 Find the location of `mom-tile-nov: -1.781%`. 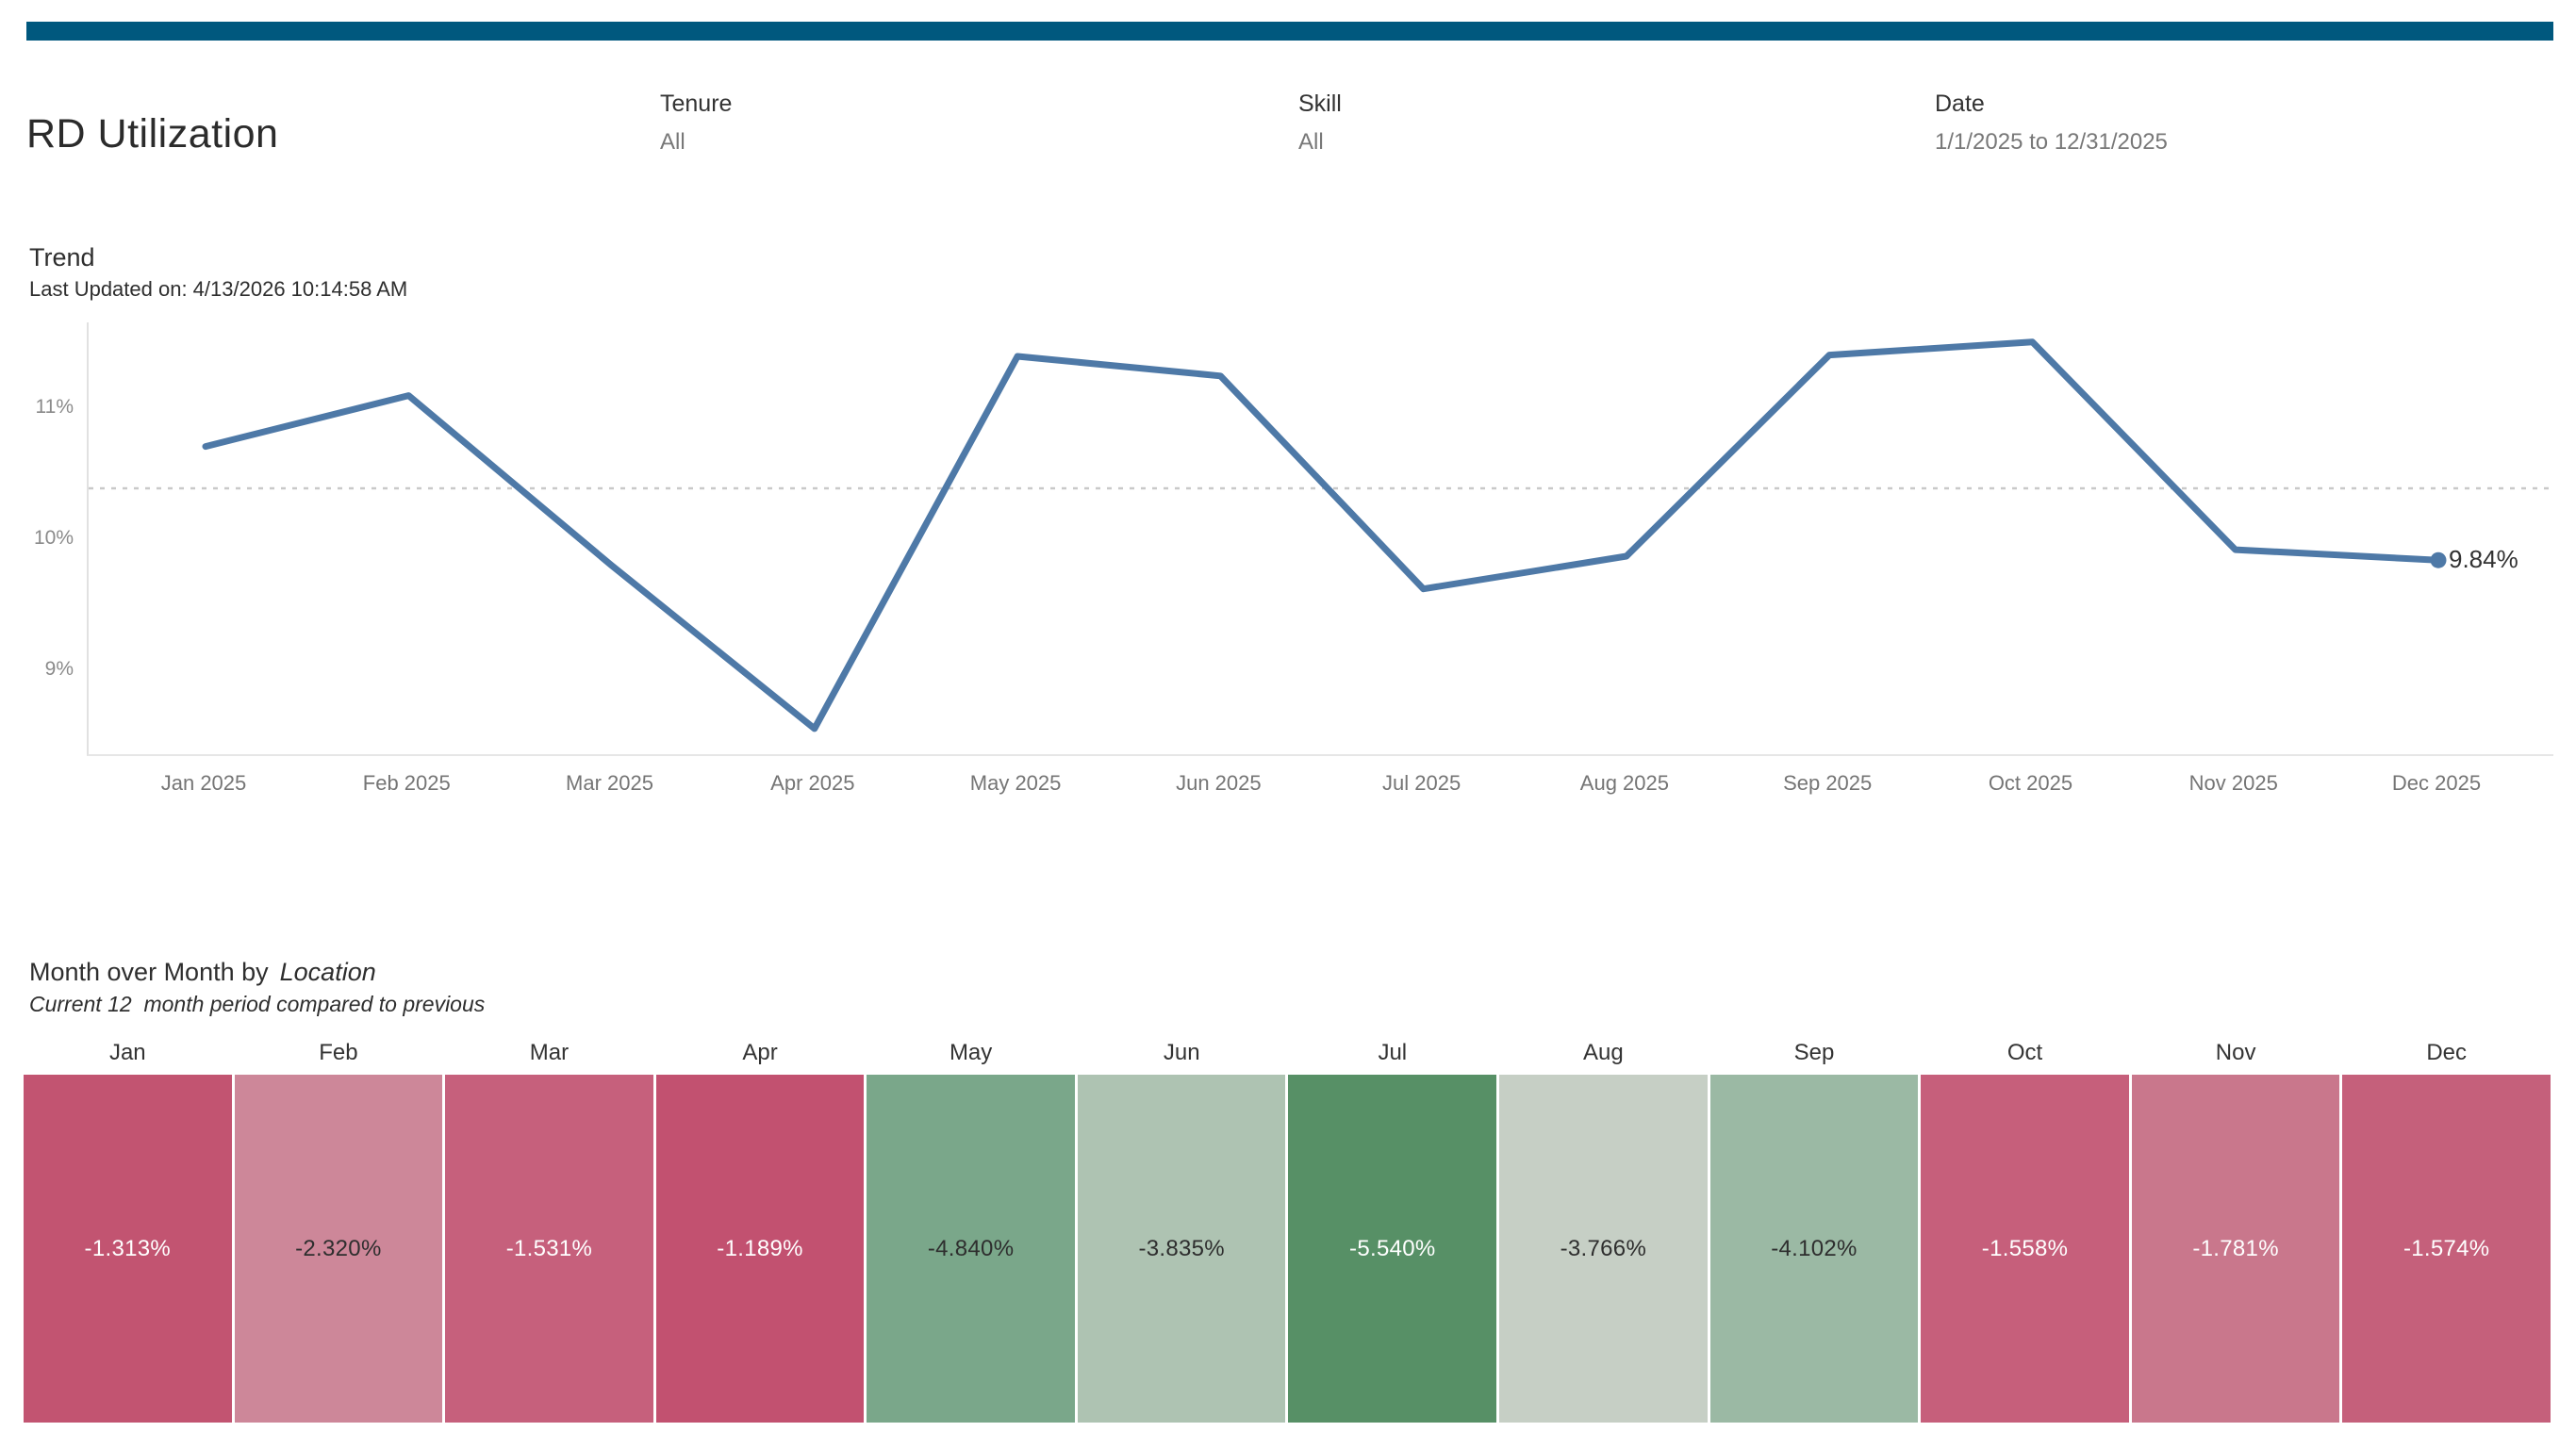

mom-tile-nov: -1.781% is located at coordinates (2235, 1249).